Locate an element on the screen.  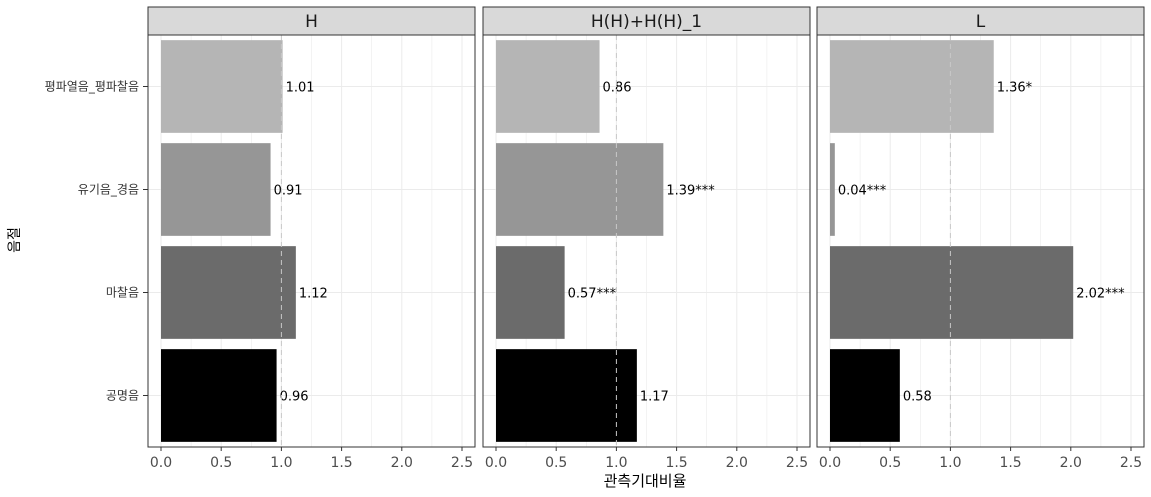
facet-title: H(H)+H(H)_1 is located at coordinates (646, 22).